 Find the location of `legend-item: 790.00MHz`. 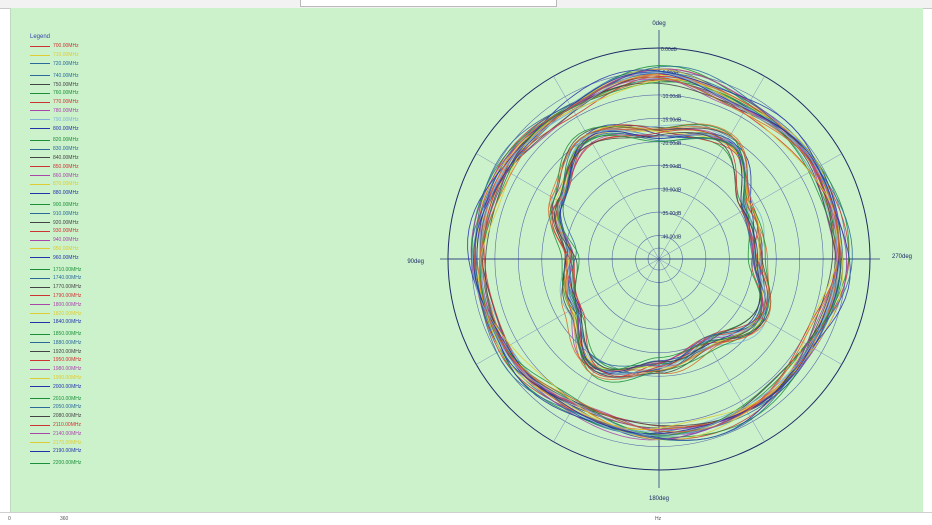

legend-item: 790.00MHz is located at coordinates (75, 119).